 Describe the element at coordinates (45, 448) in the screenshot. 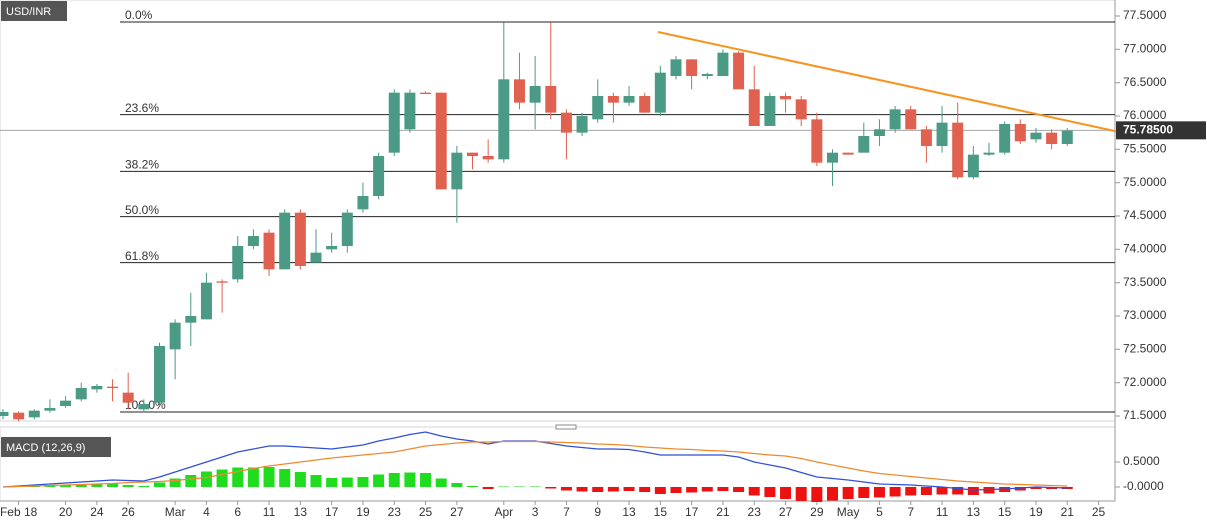

I see `macd-label: MACD (12,26,9)` at that location.